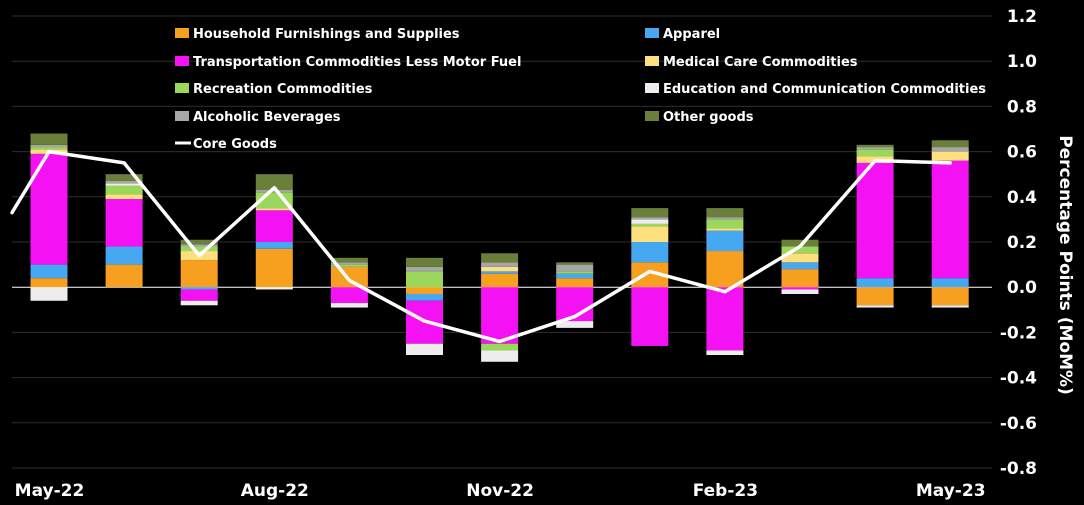  I want to click on legend-label: Apparel, so click(691, 34).